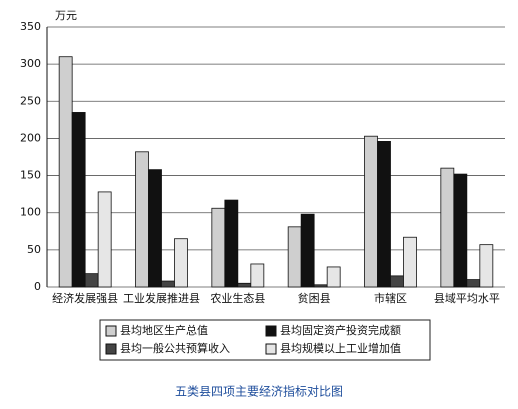 The image size is (518, 409). What do you see at coordinates (314, 298) in the screenshot?
I see `x-tick-label: 贫困县` at bounding box center [314, 298].